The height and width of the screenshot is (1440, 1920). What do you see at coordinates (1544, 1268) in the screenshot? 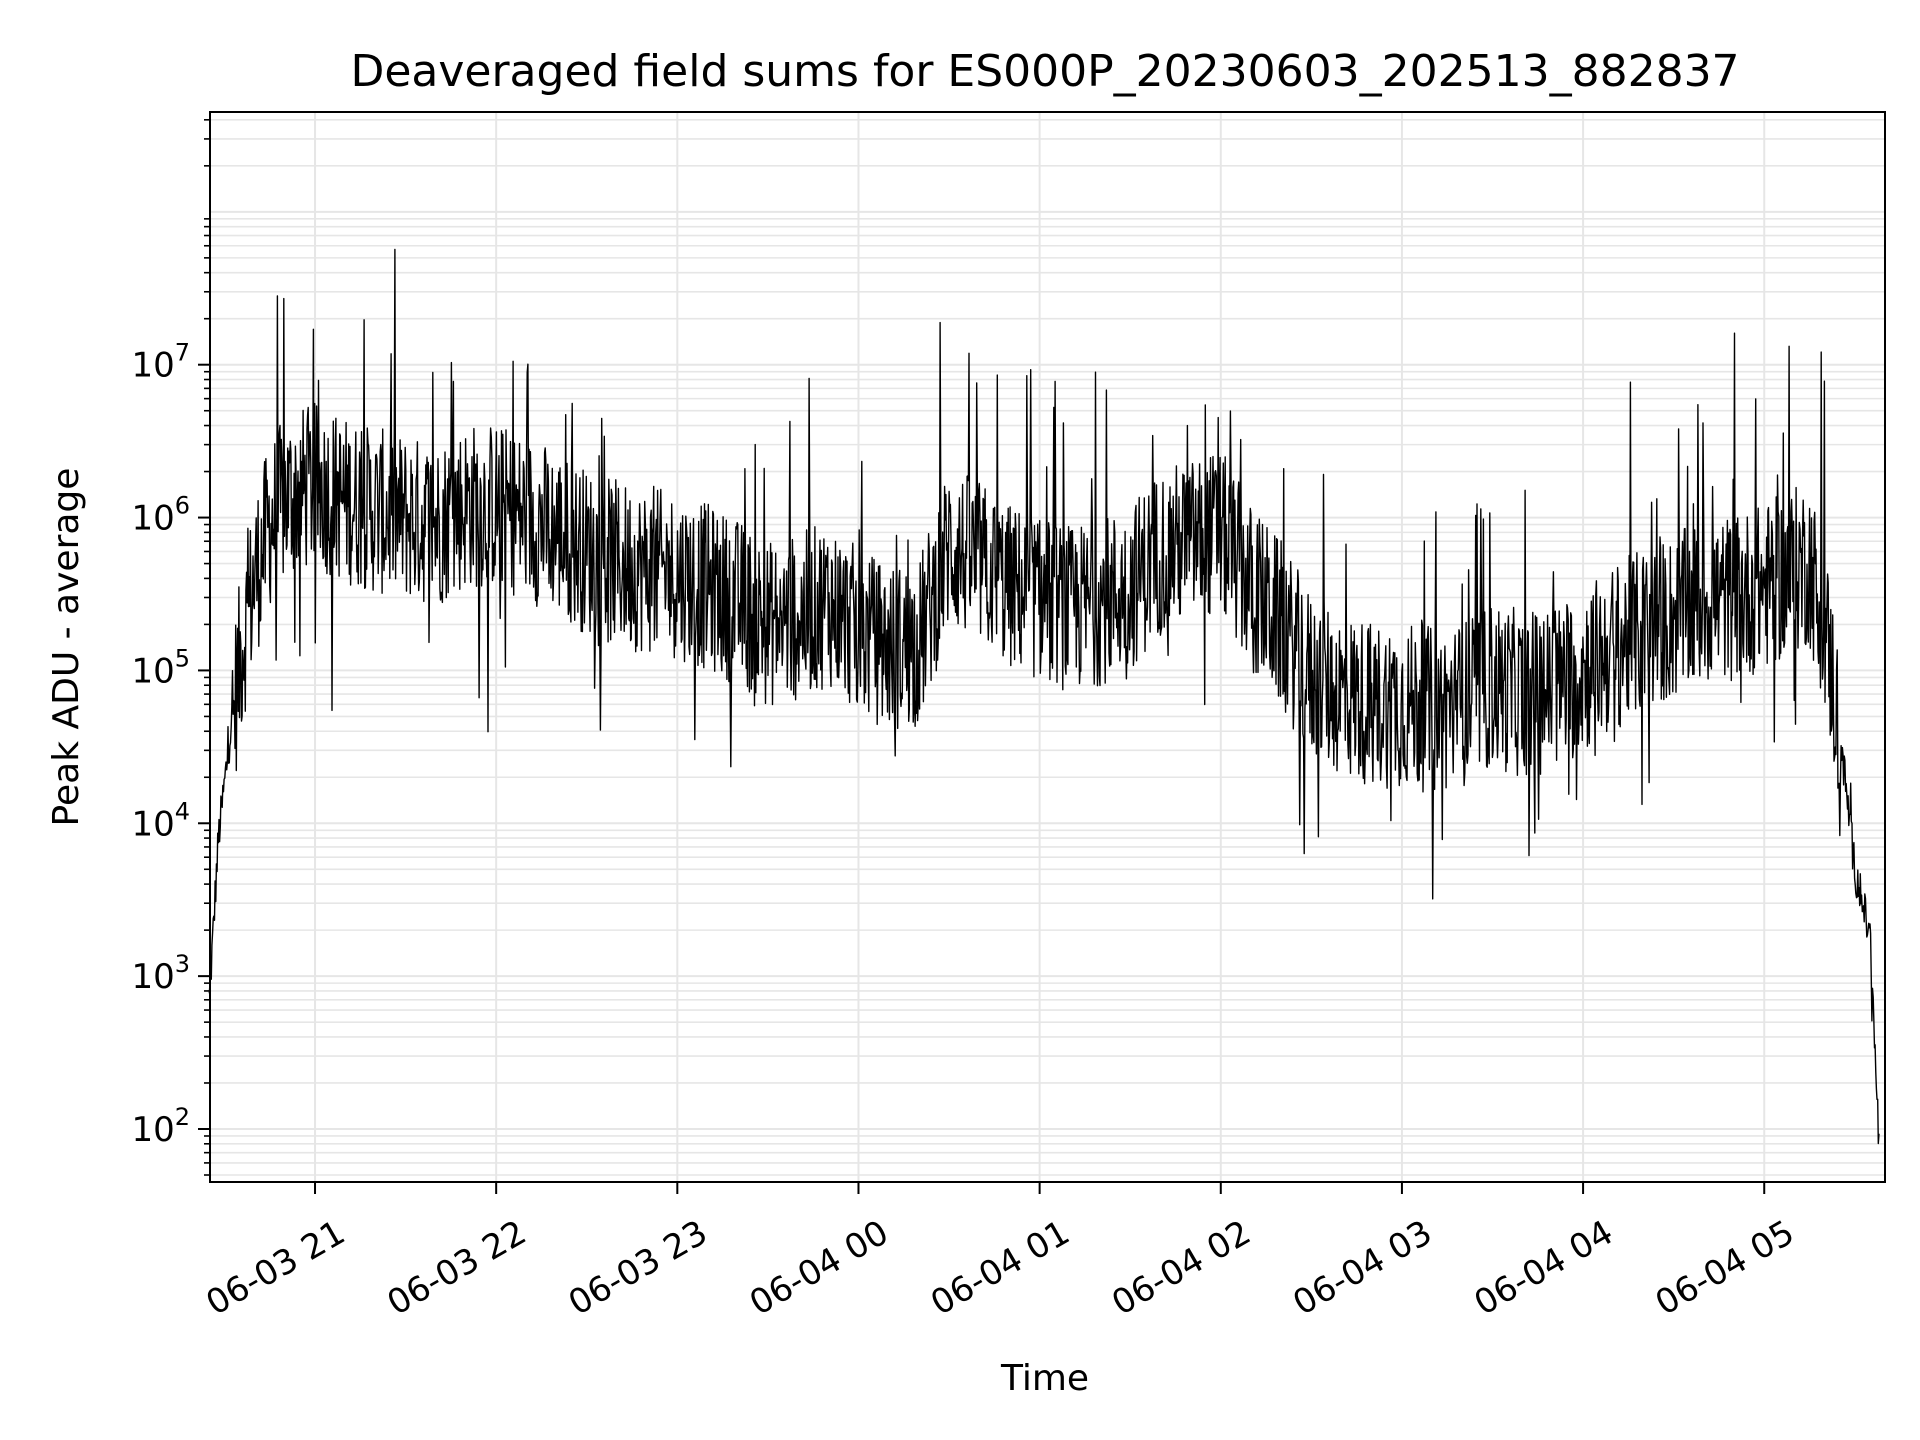
I see `x-tick-label: 06-04 04` at bounding box center [1544, 1268].